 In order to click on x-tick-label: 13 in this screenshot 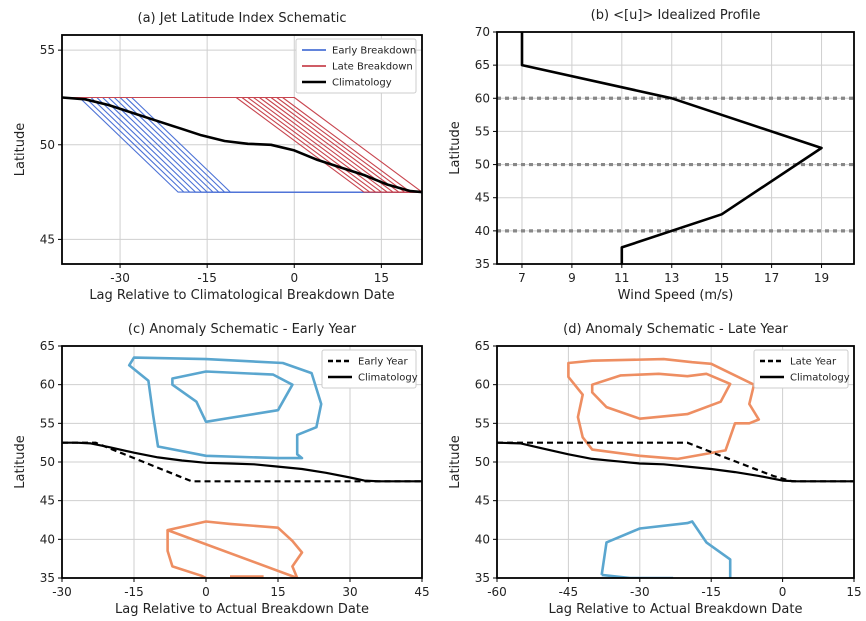, I will do `click(671, 278)`.